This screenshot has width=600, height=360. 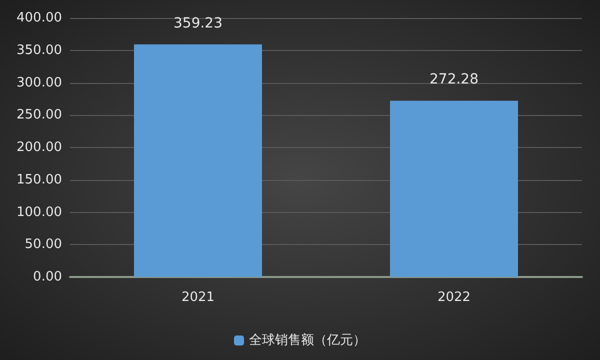 What do you see at coordinates (43, 244) in the screenshot?
I see `y-tick-label: 50.00` at bounding box center [43, 244].